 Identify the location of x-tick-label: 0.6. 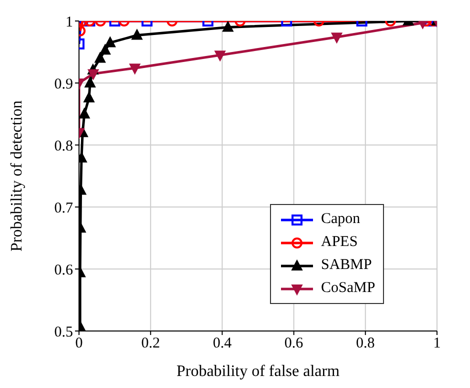
(294, 344).